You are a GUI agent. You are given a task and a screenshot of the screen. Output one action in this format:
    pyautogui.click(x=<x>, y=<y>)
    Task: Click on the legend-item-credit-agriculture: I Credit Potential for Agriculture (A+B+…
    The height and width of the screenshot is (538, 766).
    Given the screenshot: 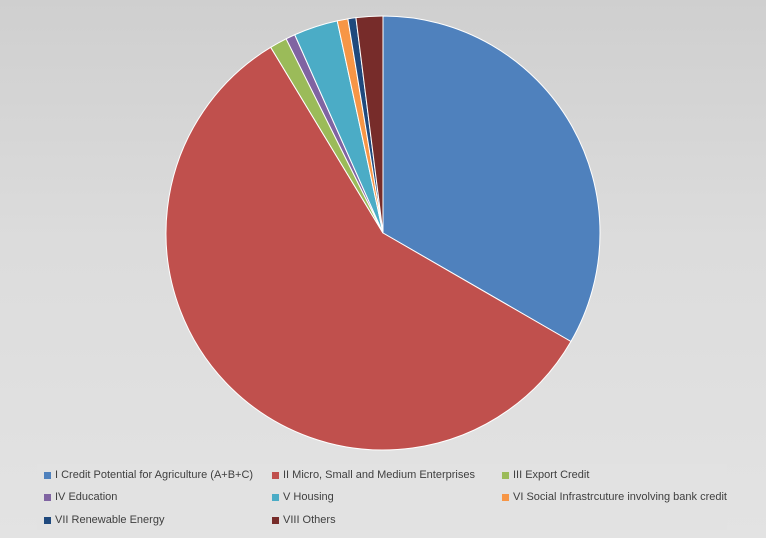 What is the action you would take?
    pyautogui.click(x=148, y=475)
    